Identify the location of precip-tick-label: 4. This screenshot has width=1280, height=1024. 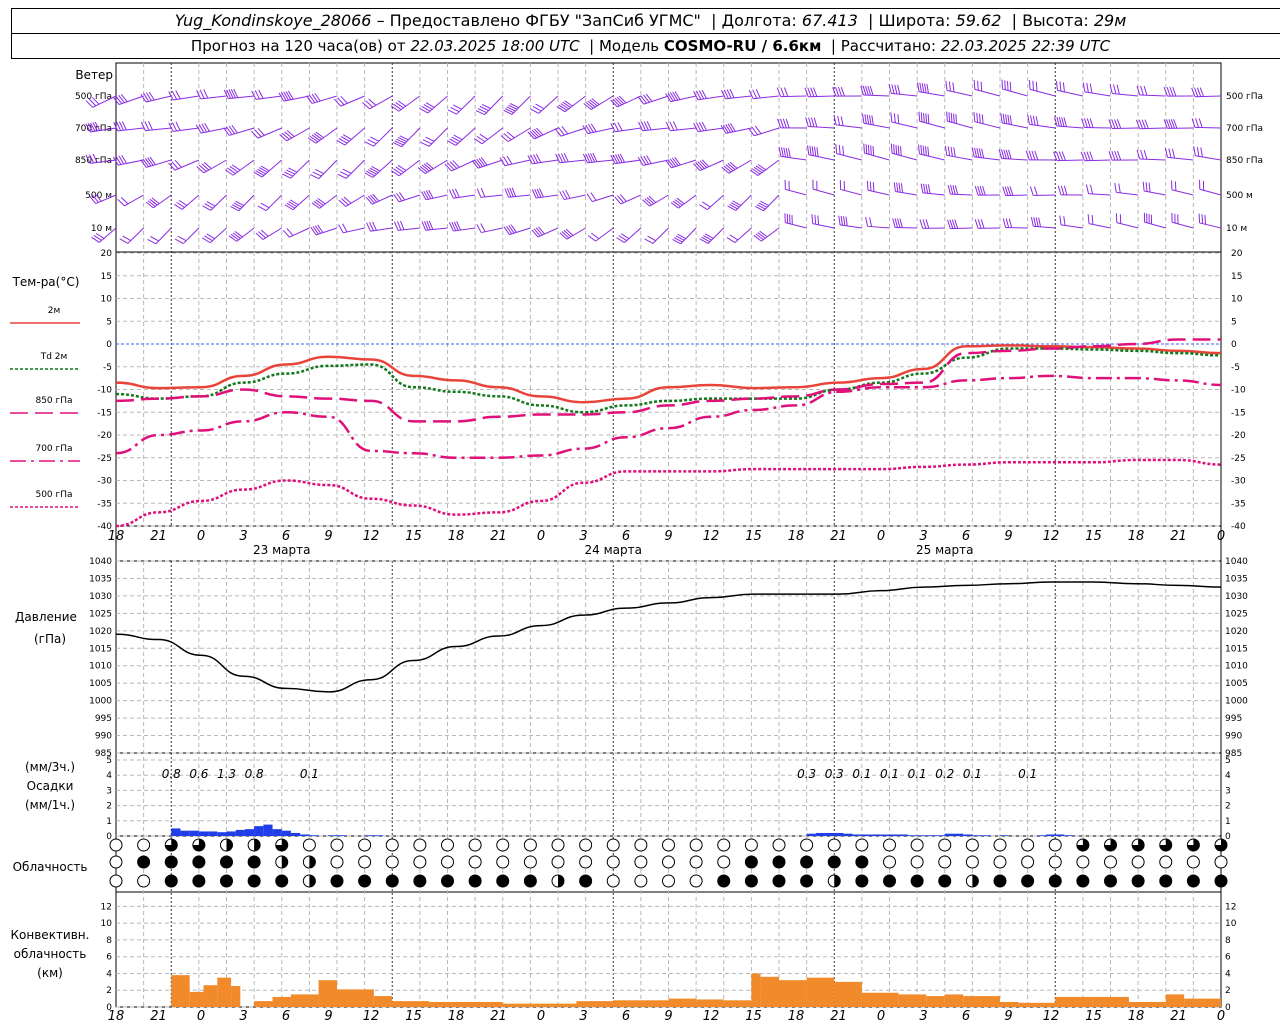
(109, 776).